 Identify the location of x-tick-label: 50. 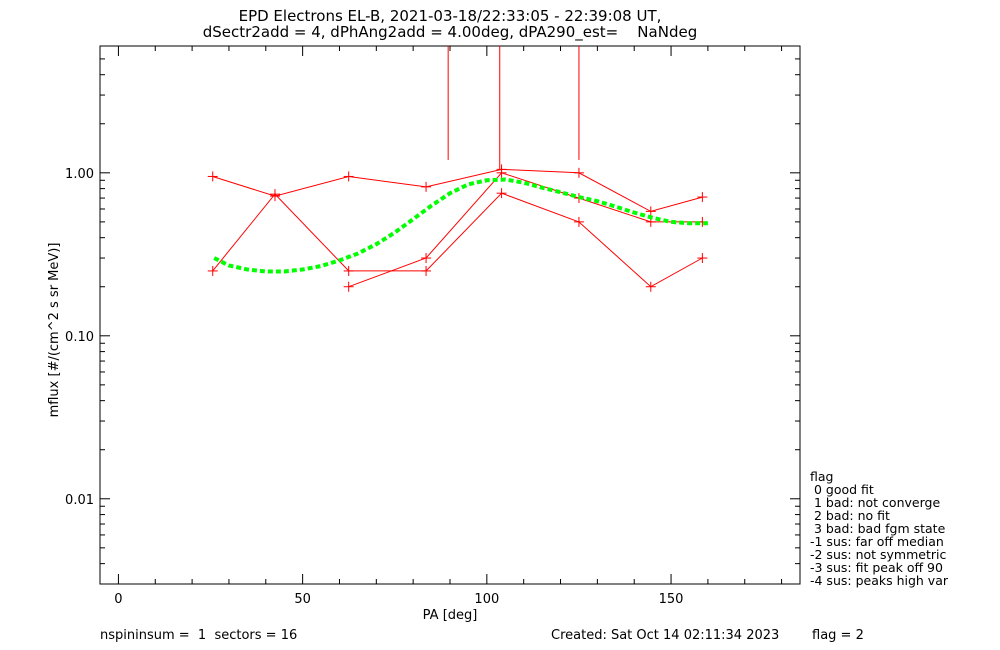
(302, 599).